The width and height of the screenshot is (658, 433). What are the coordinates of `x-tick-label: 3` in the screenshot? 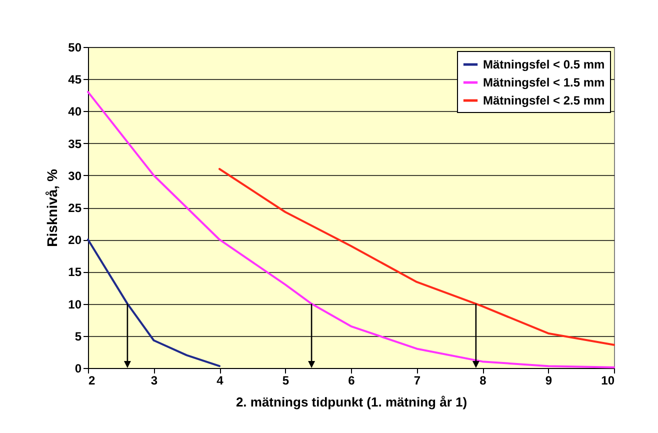 It's located at (154, 381).